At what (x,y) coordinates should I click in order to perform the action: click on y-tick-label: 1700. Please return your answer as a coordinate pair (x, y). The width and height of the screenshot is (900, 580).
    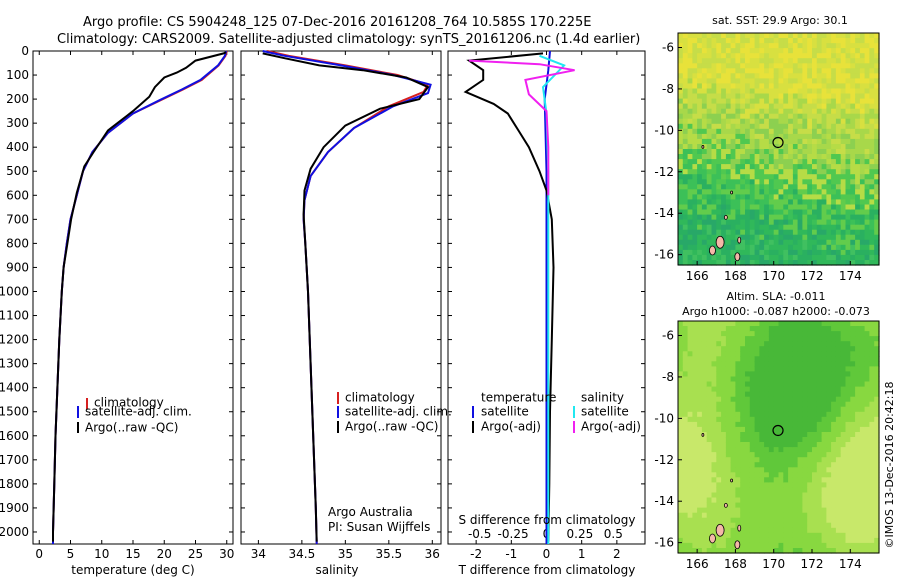
    Looking at the image, I should click on (14, 460).